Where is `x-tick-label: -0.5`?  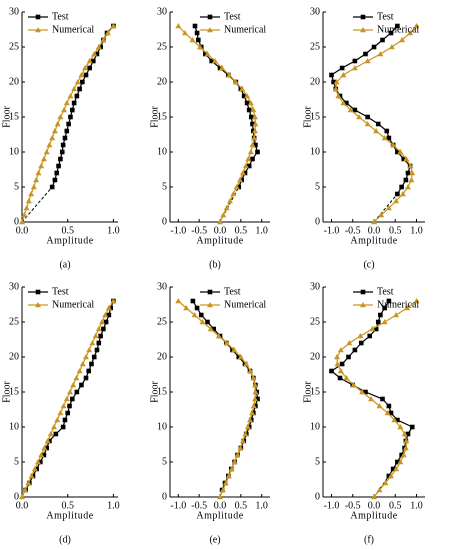
x-tick-label: -0.5 is located at coordinates (199, 505).